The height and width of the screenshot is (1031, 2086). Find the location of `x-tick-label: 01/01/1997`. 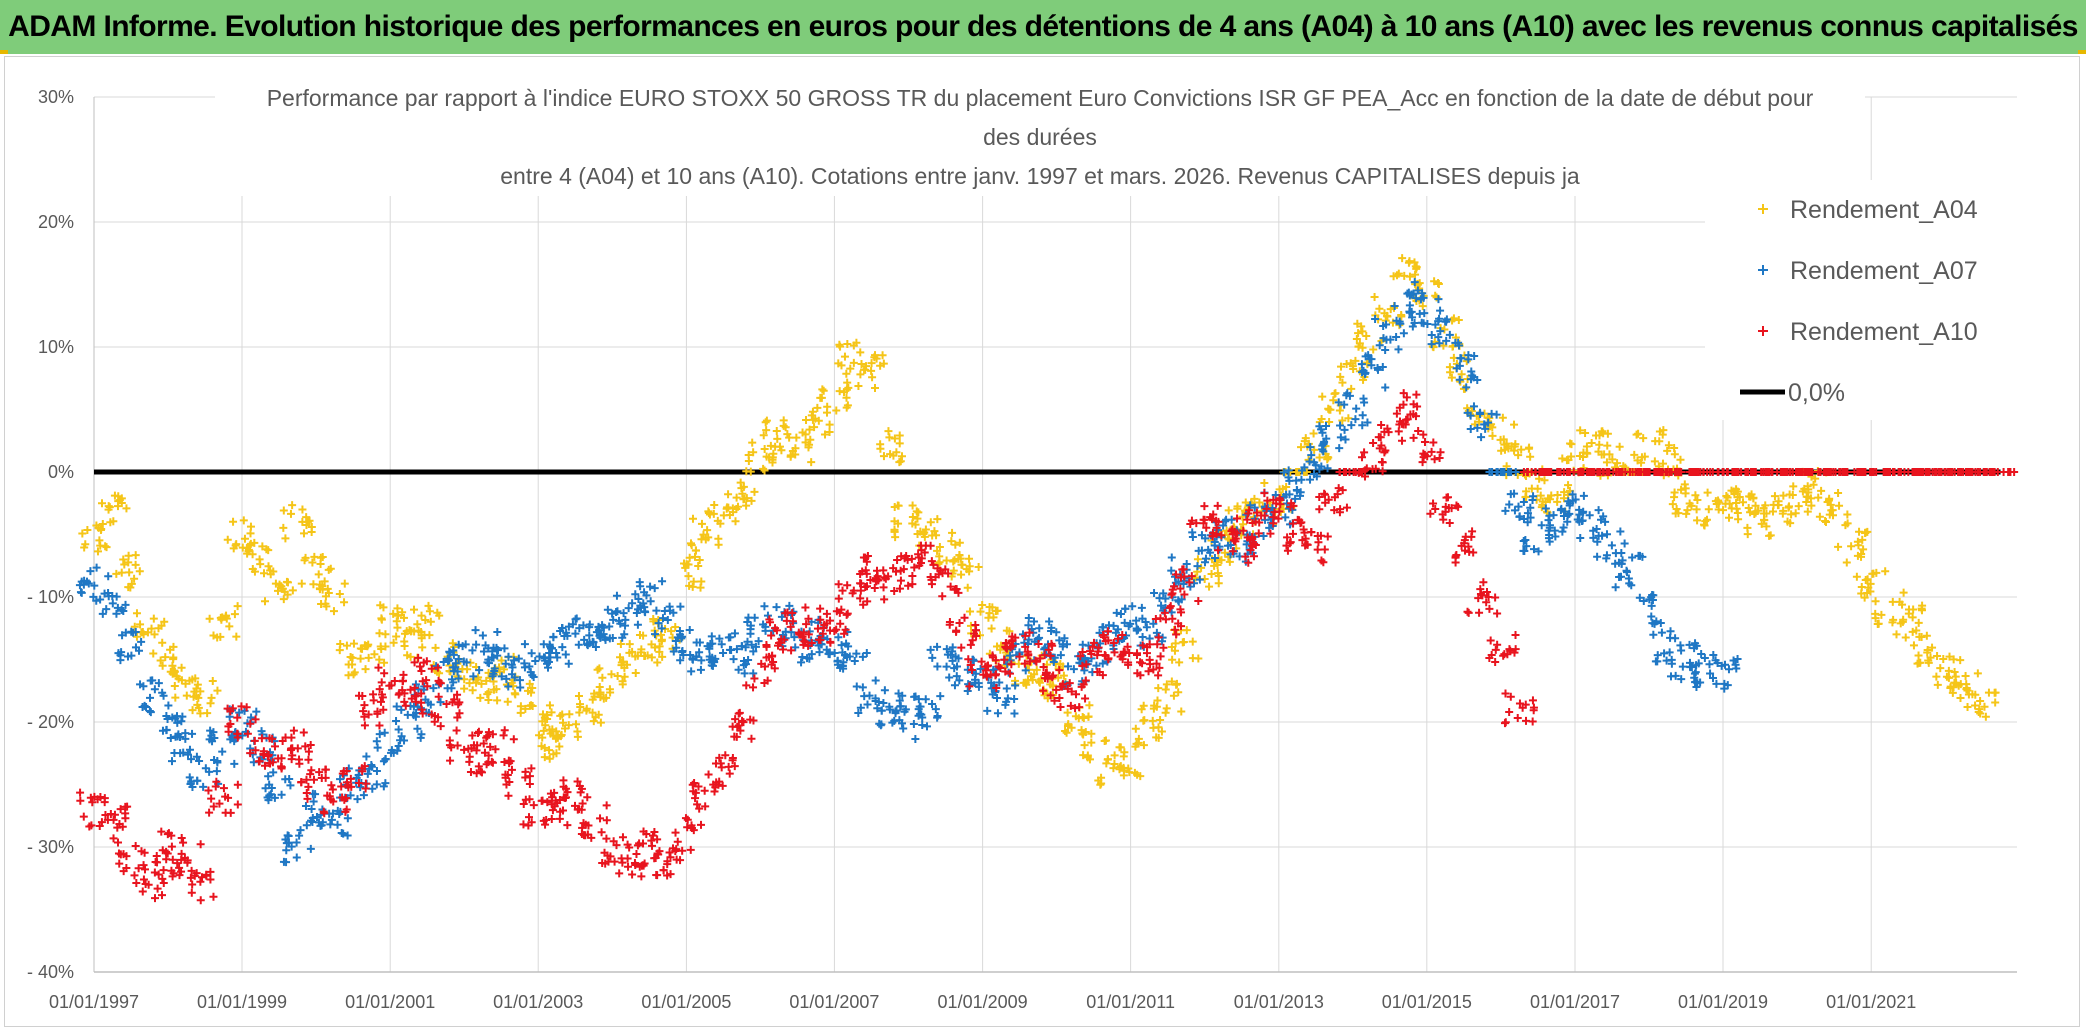

x-tick-label: 01/01/1997 is located at coordinates (94, 1002).